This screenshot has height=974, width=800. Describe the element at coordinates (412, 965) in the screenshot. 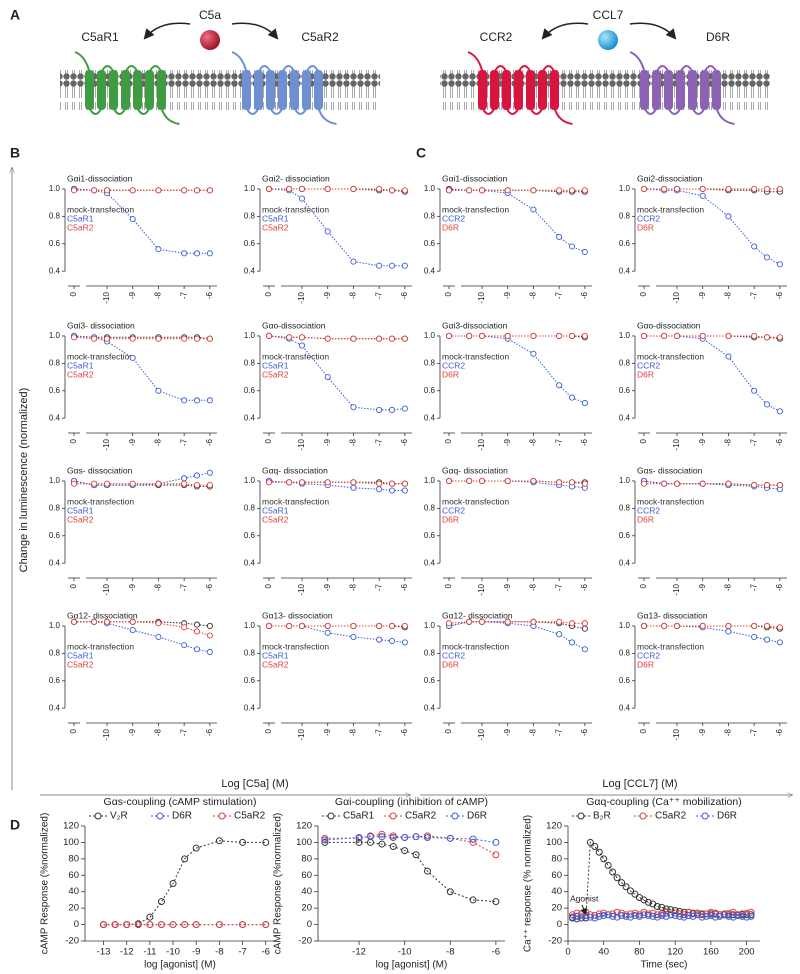

I see `x-axis-label: log [agonist] (M)` at that location.